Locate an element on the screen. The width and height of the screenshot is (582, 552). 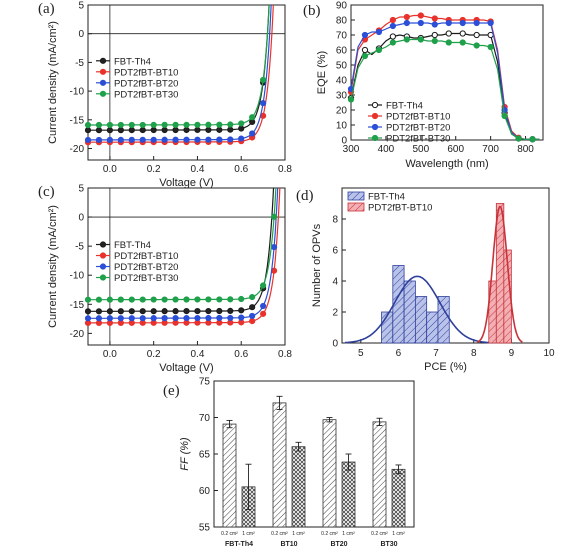
y-tick-label: 70 is located at coordinates (342, 36).